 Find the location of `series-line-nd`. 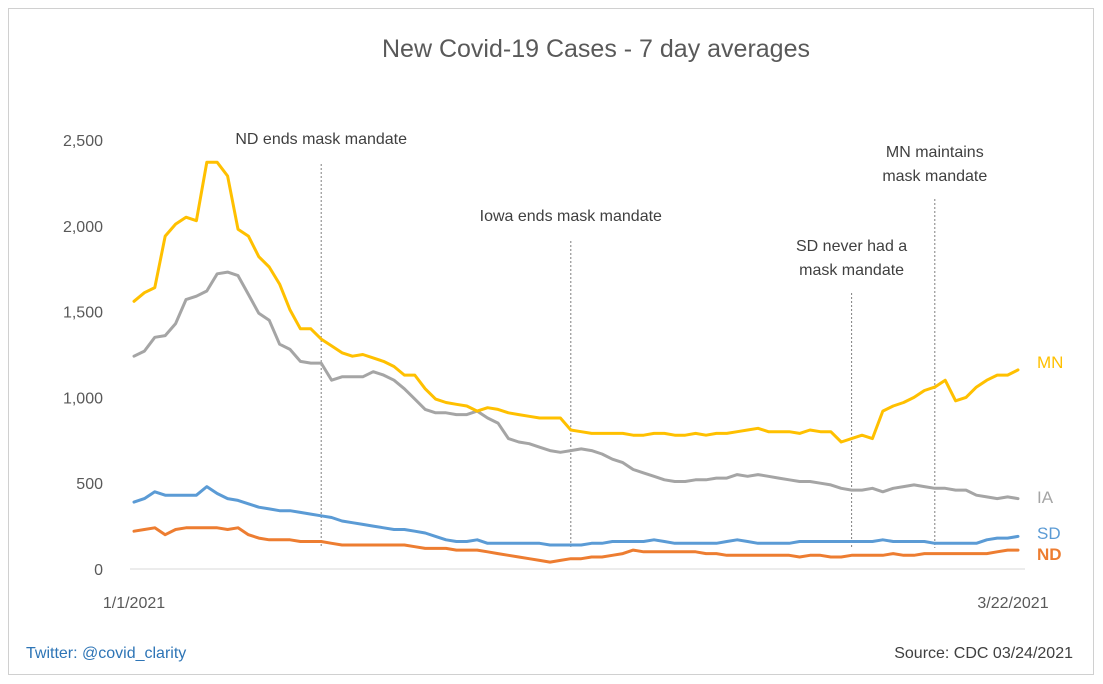

series-line-nd is located at coordinates (576, 545).